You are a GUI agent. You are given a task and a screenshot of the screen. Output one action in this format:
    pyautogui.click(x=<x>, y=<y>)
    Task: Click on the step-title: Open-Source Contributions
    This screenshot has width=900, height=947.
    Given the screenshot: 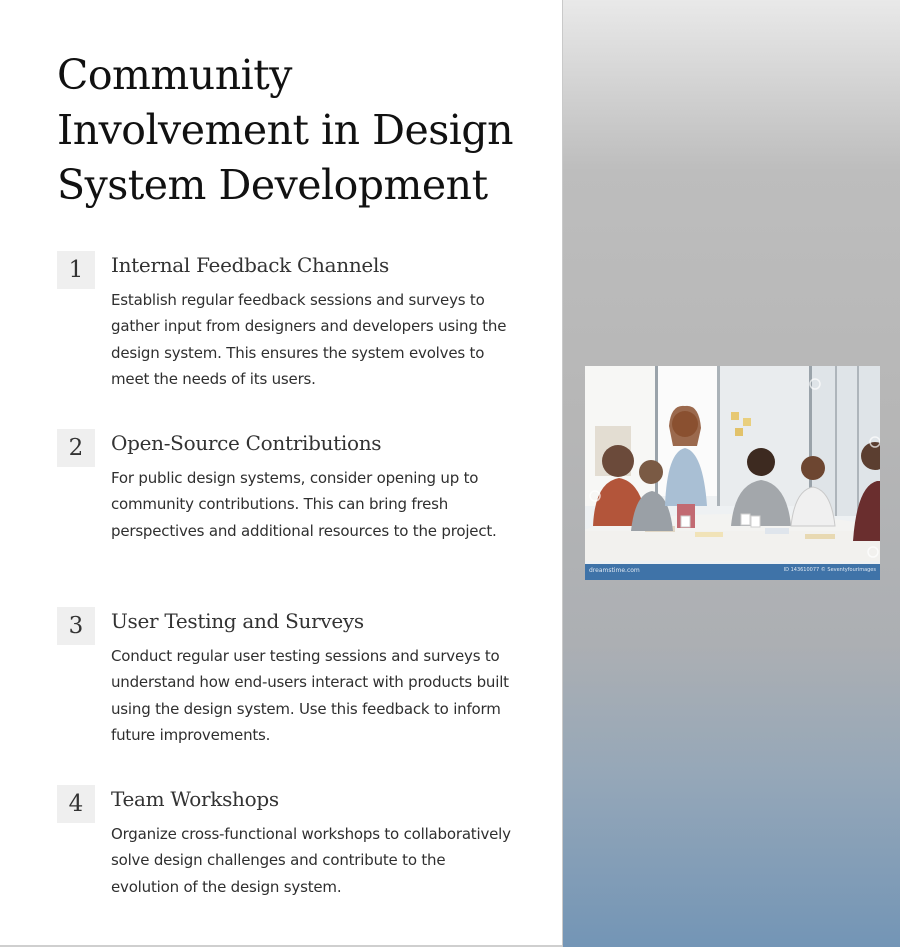 What is the action you would take?
    pyautogui.click(x=246, y=443)
    